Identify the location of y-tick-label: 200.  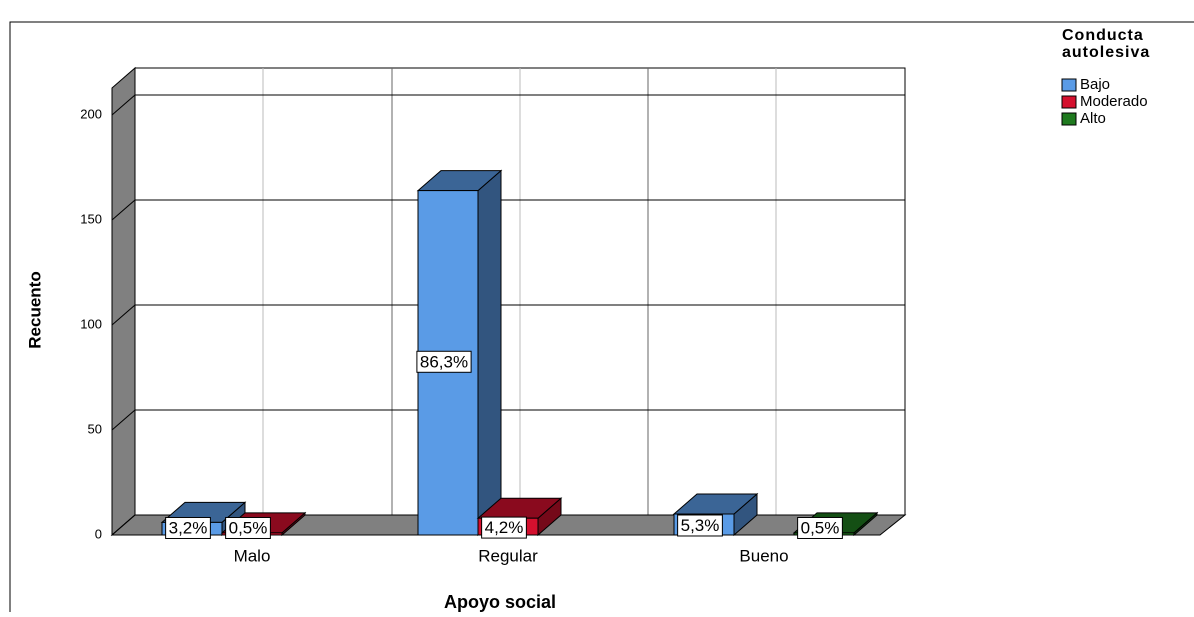
(91, 113).